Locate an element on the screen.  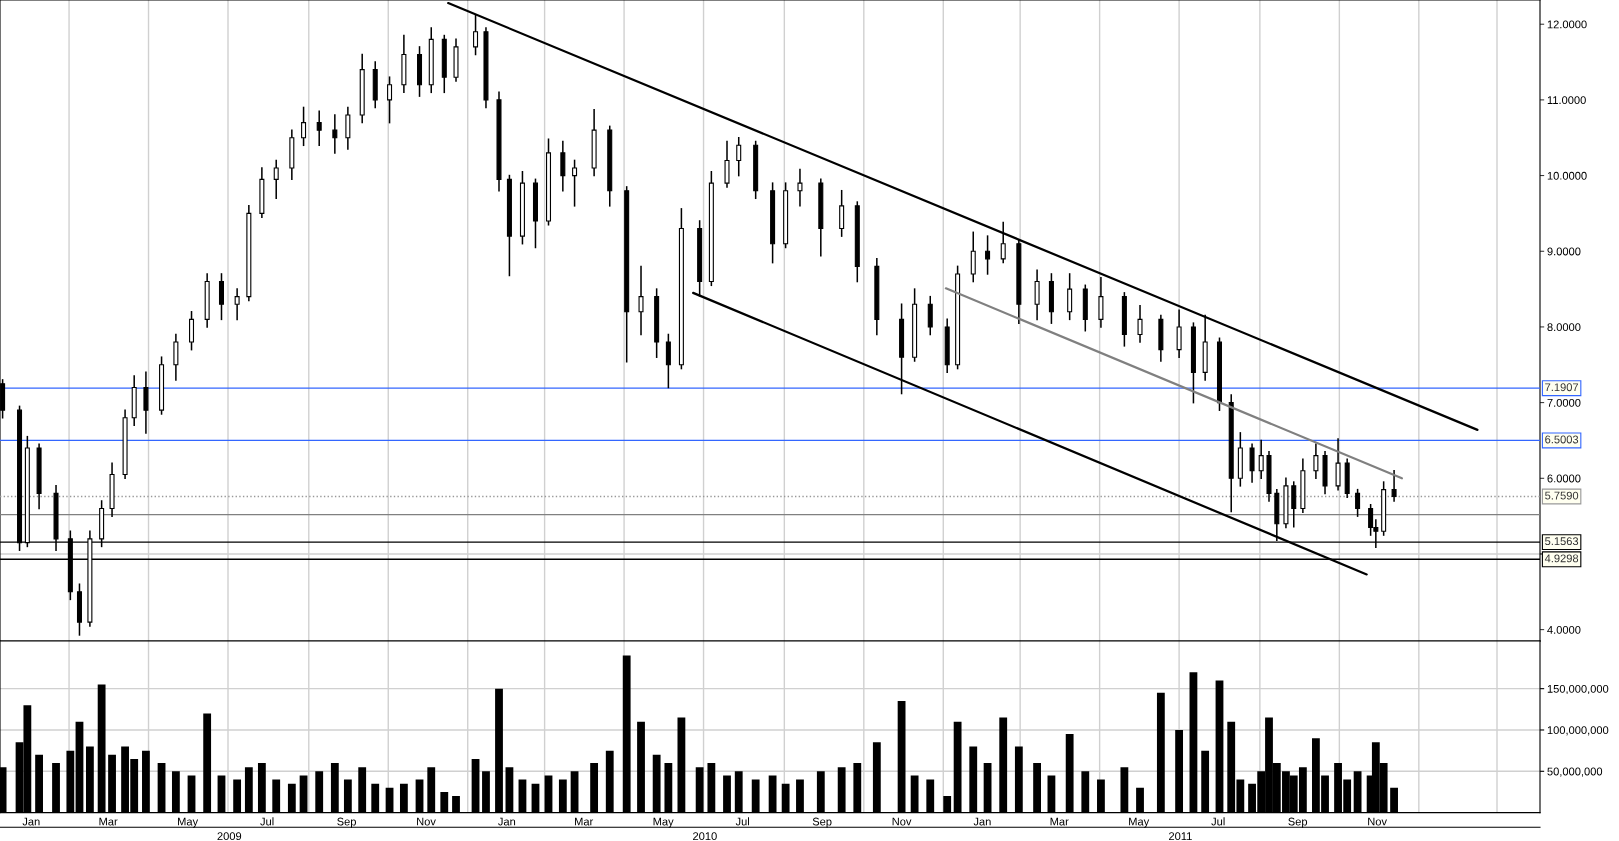
y-tick-label: 8.0000 is located at coordinates (1564, 327).